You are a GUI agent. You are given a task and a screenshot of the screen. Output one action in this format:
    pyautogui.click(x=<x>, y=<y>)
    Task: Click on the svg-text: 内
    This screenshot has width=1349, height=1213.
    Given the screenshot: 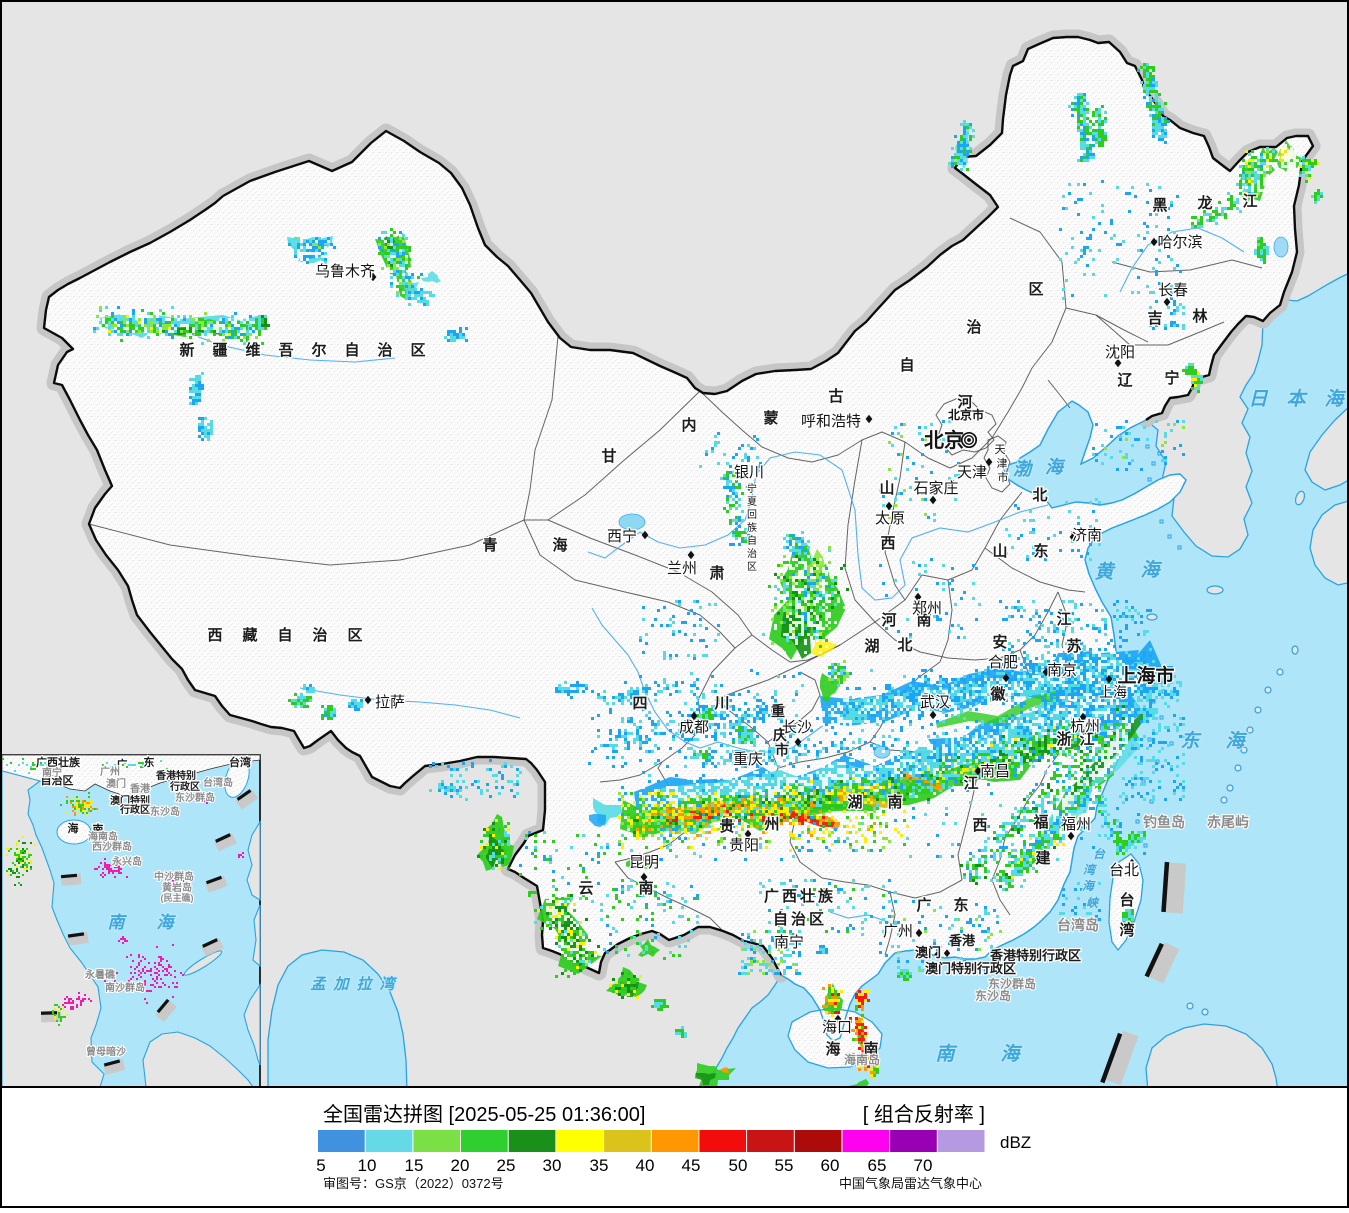 What is the action you would take?
    pyautogui.click(x=688, y=425)
    